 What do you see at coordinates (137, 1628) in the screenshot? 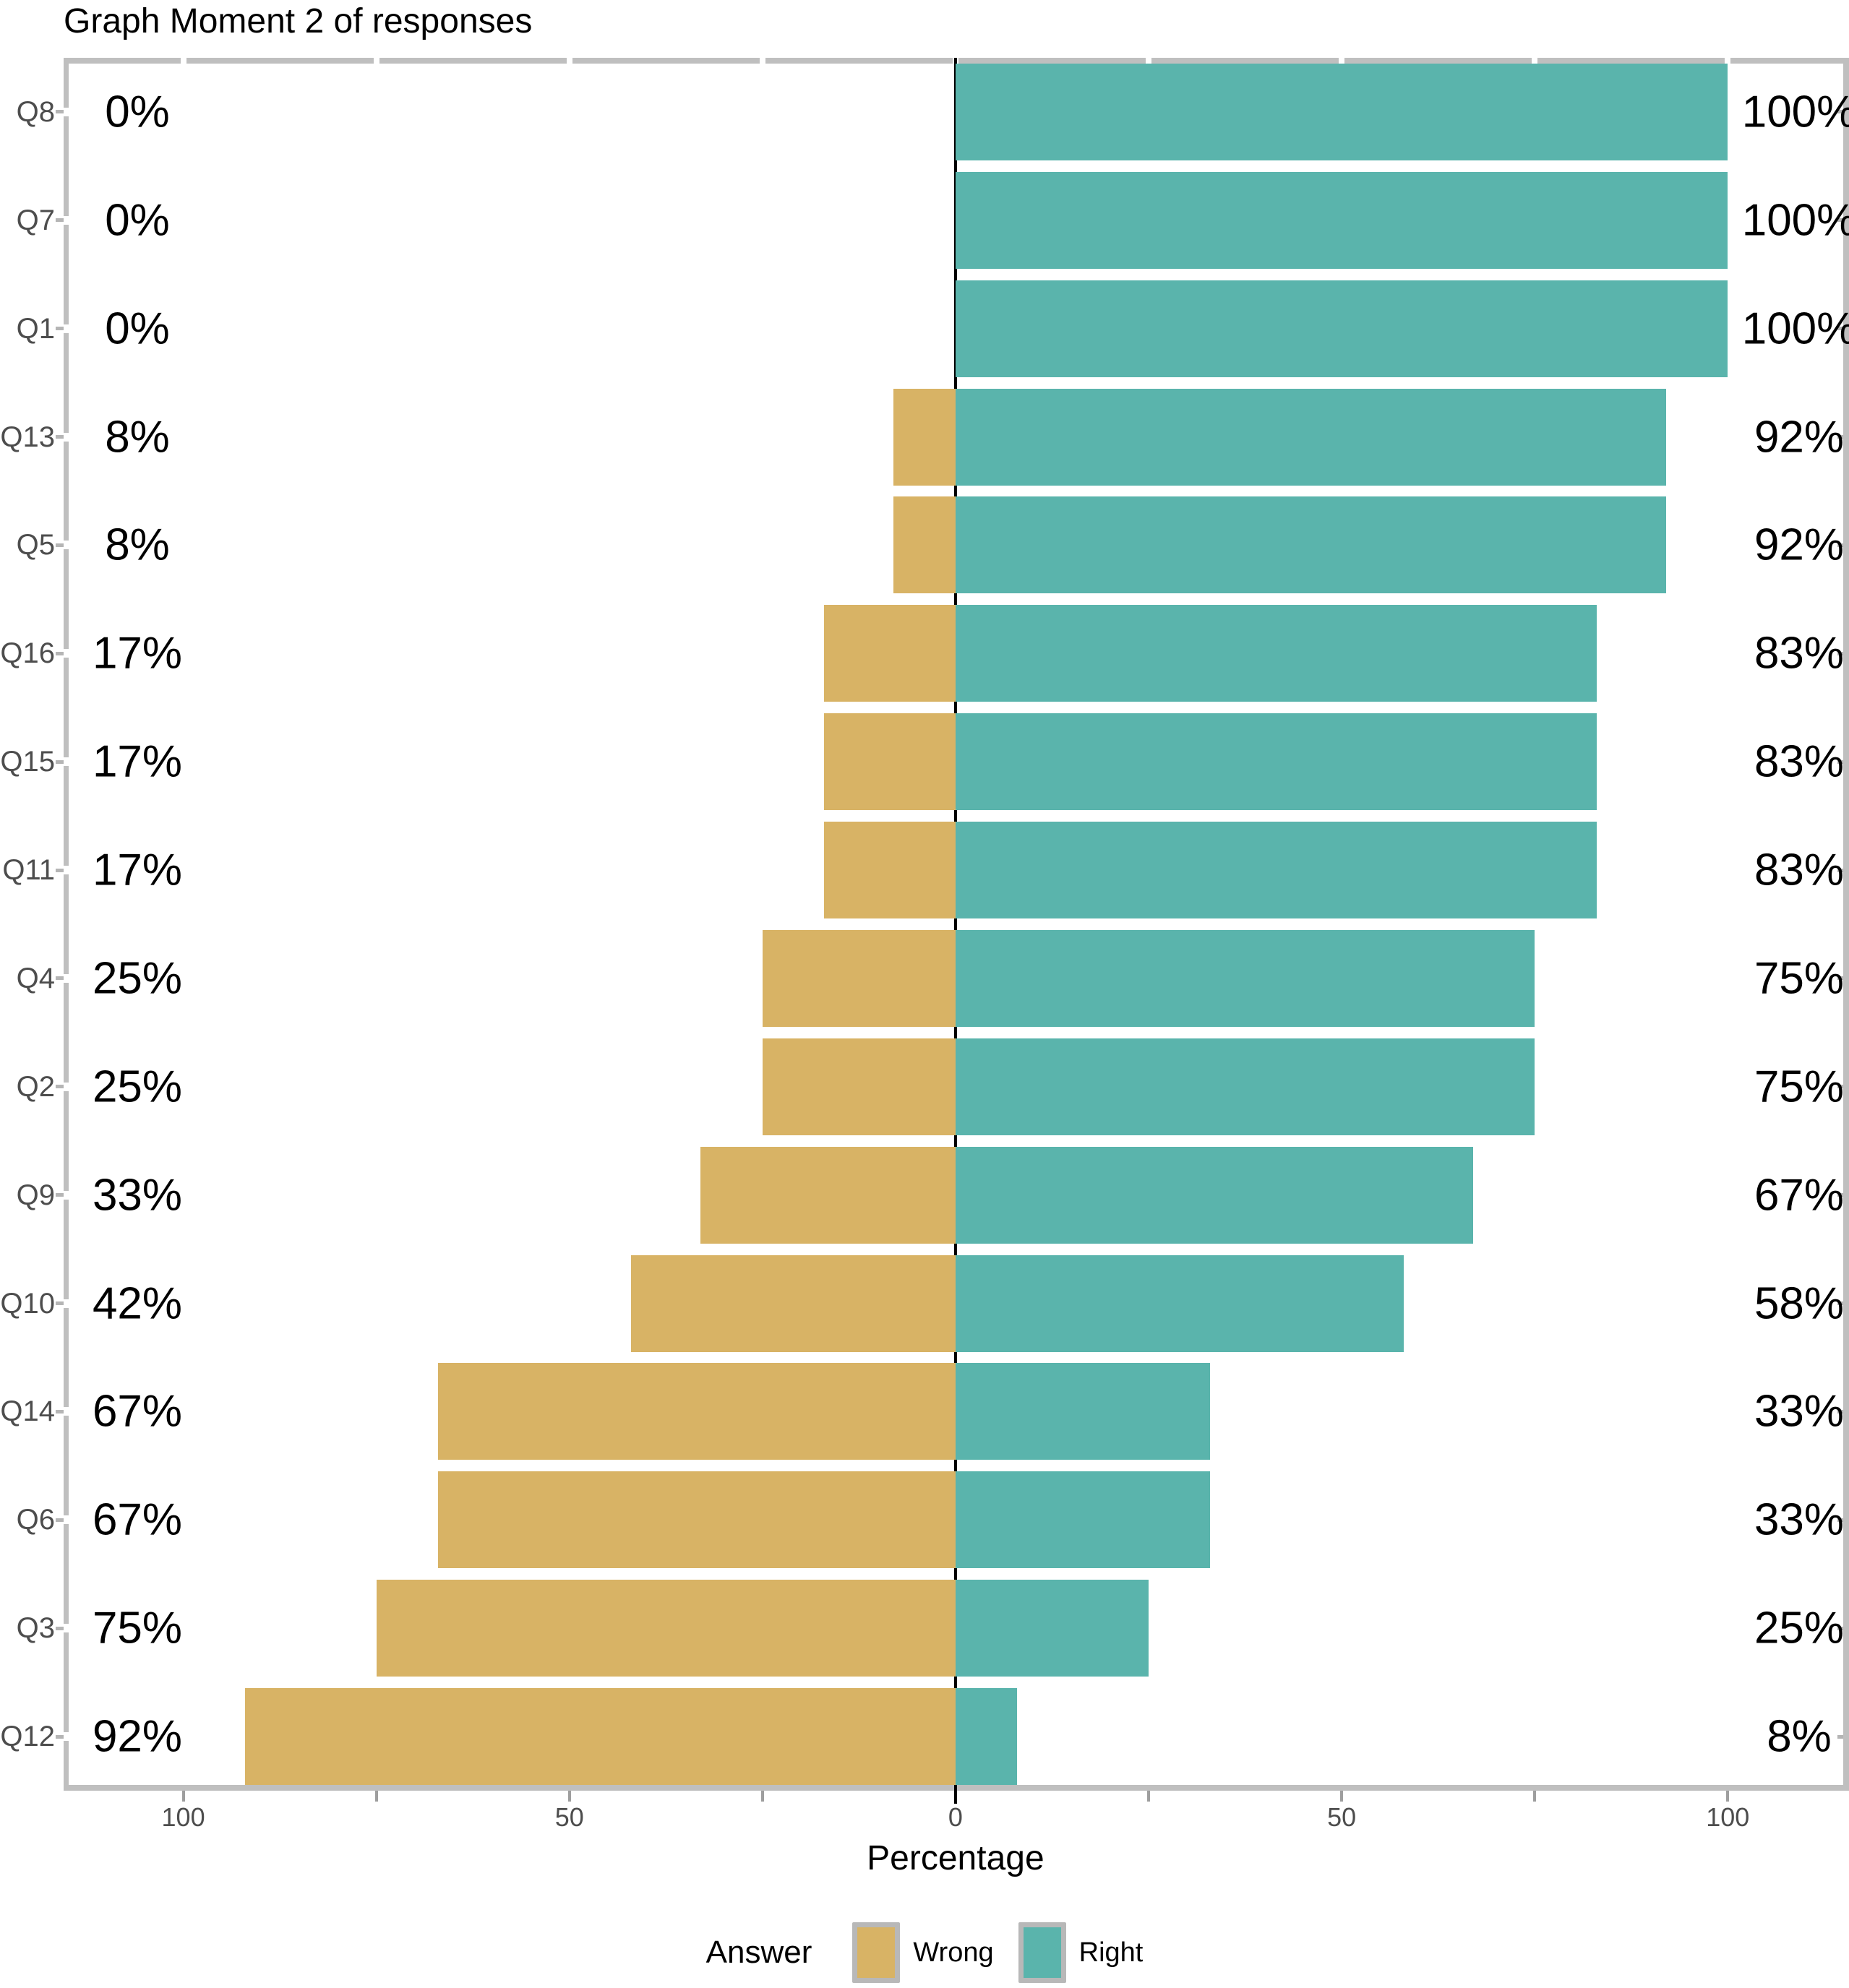
I see `bar-value-label-left-Q3: 75%` at bounding box center [137, 1628].